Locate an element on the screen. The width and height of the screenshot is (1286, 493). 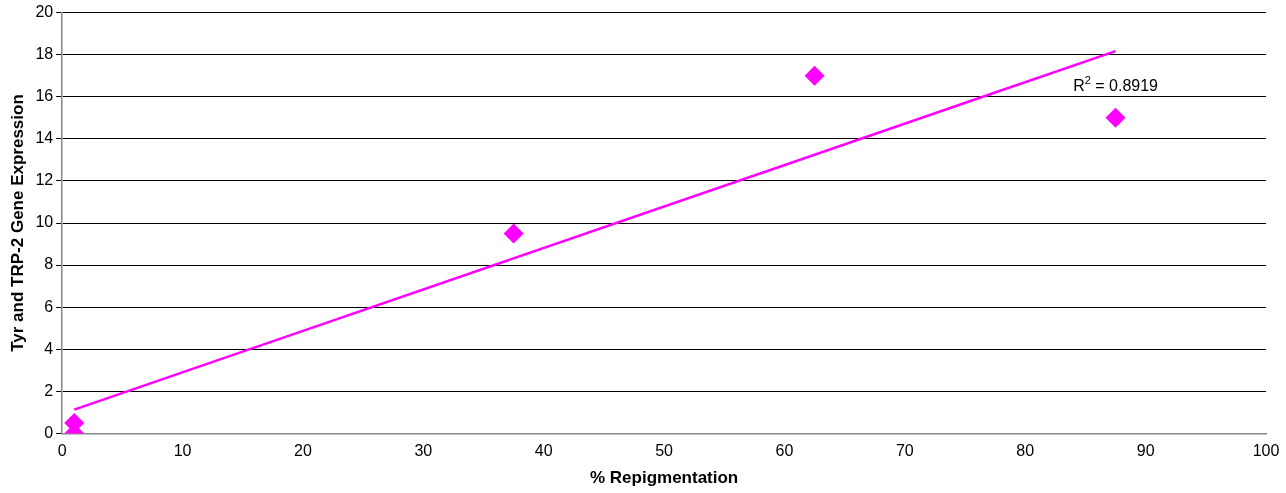
y-tick-label: 16 is located at coordinates (44, 96).